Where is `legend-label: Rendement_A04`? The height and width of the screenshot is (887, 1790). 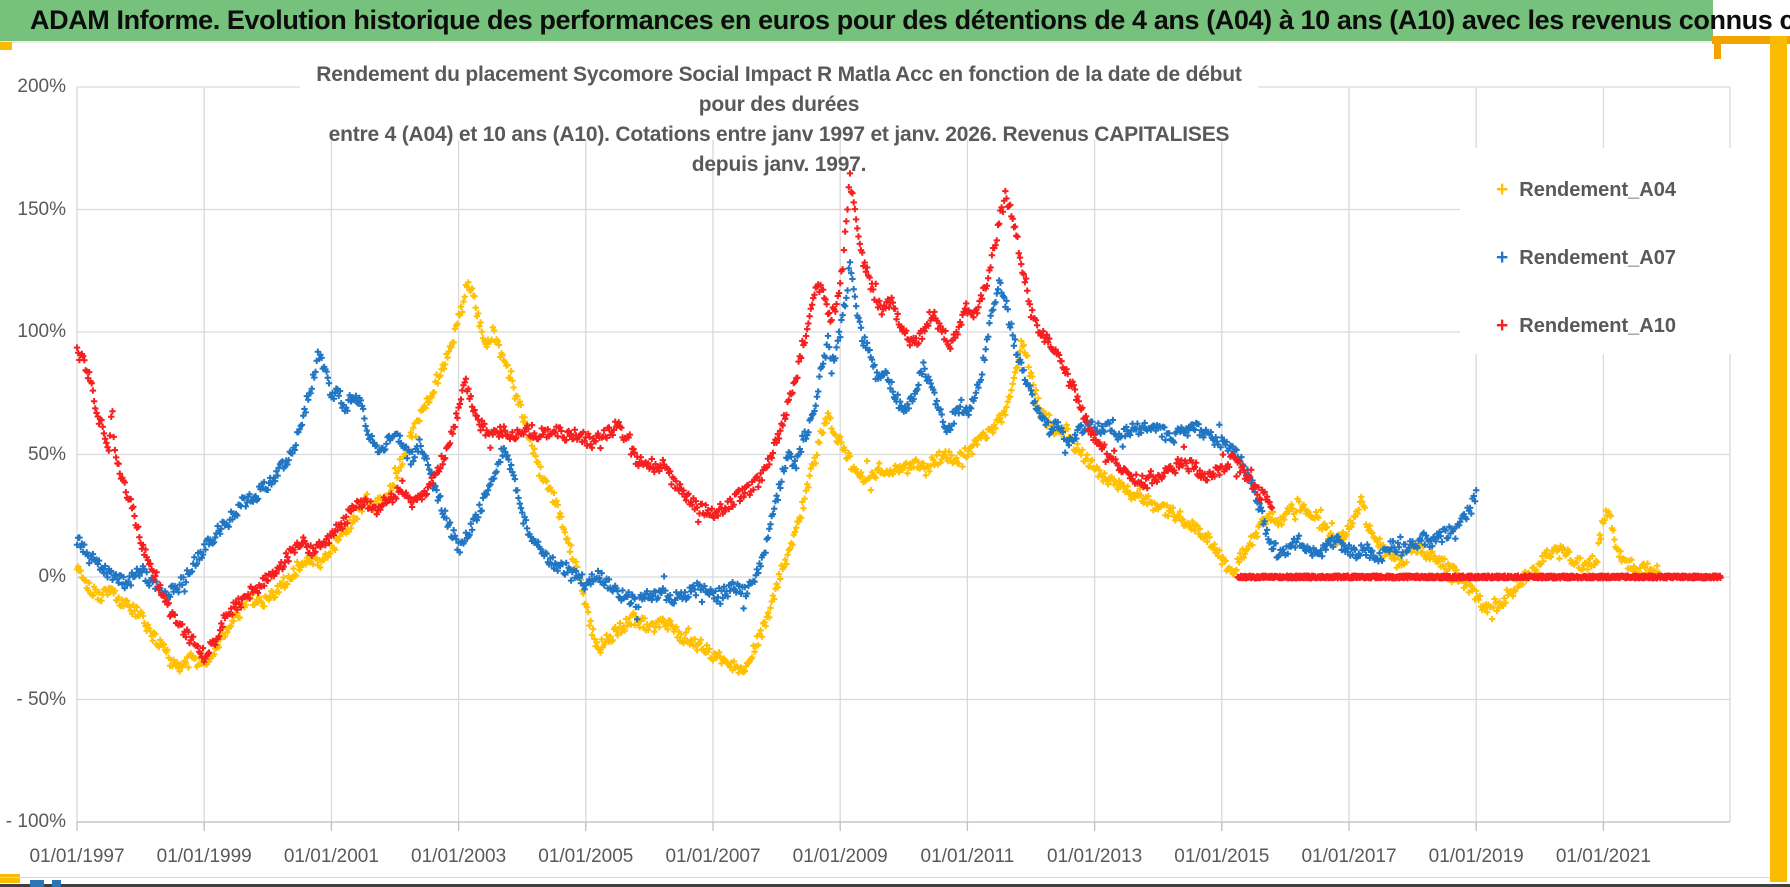
legend-label: Rendement_A04 is located at coordinates (1597, 189).